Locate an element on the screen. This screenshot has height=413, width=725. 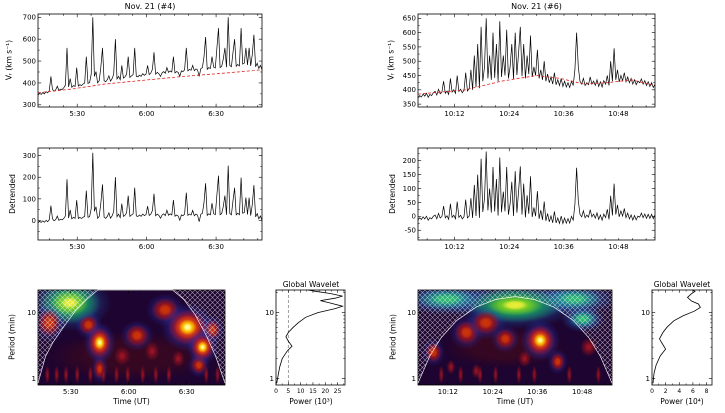
svg-text: 20 is located at coordinates (325, 391).